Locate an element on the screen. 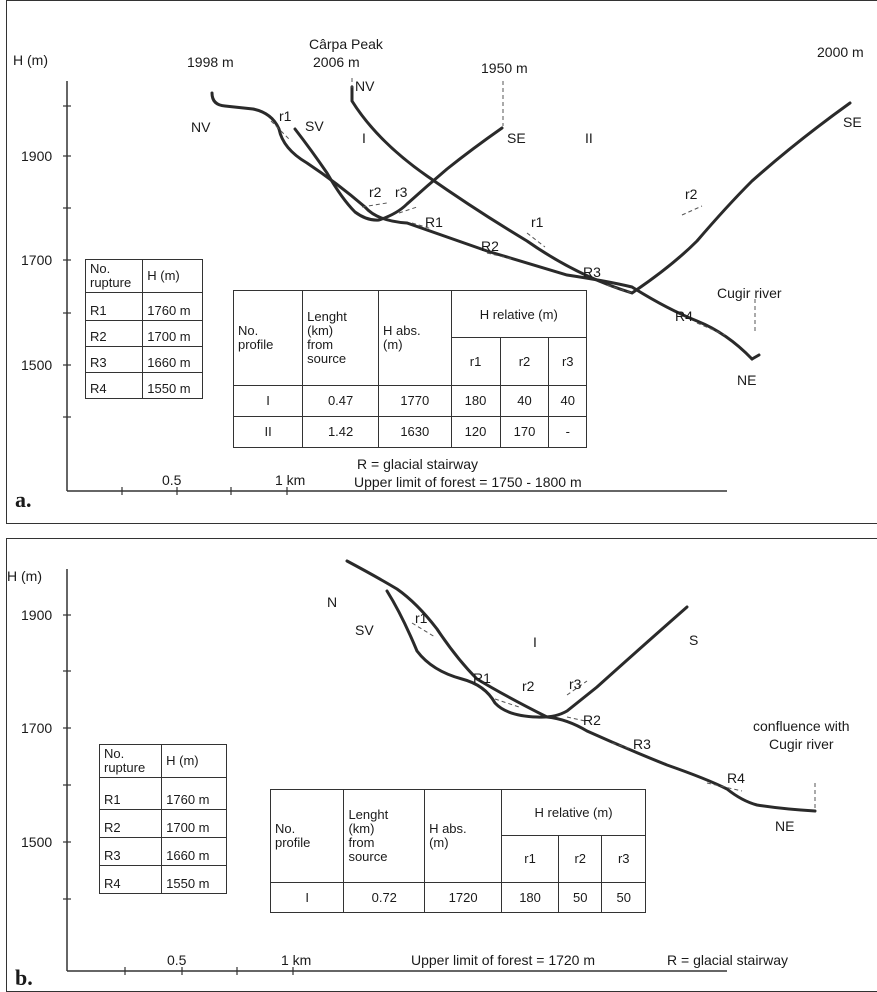  label-1998: 1998 m is located at coordinates (210, 62).